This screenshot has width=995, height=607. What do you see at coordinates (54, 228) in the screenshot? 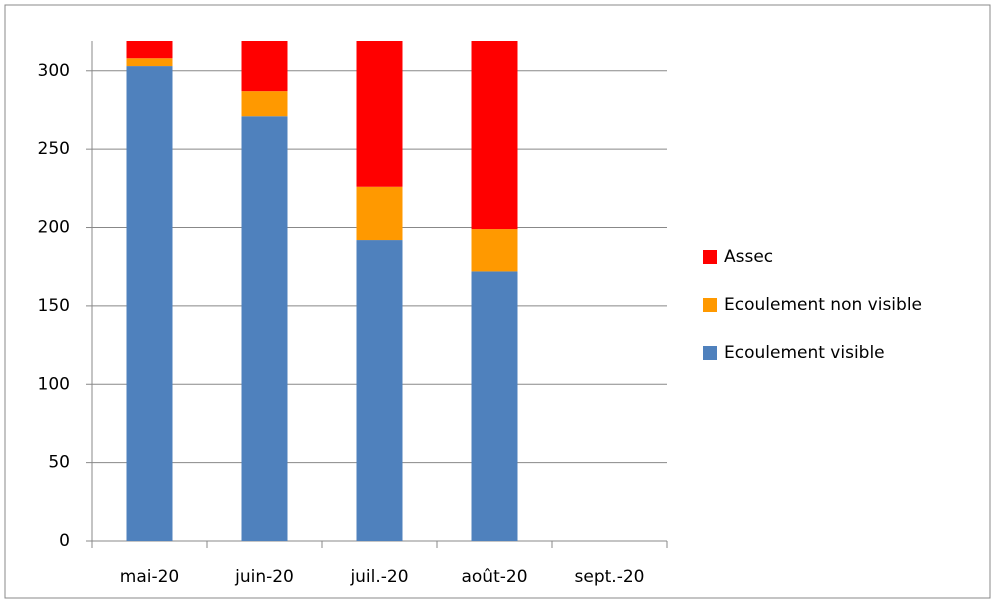
I see `y-tick-label: 200` at bounding box center [54, 228].